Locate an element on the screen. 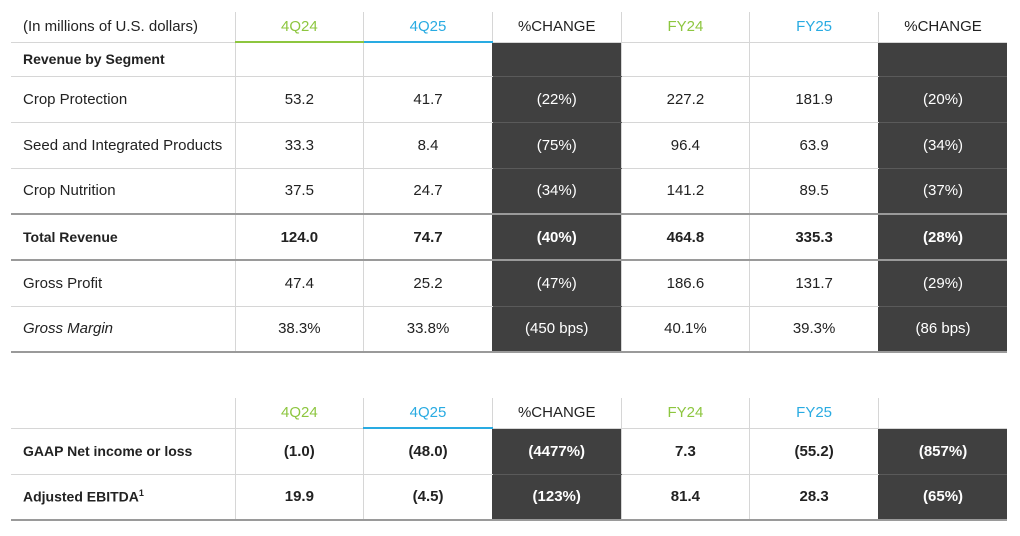  col-fy-change: %CHANGE is located at coordinates (942, 27).